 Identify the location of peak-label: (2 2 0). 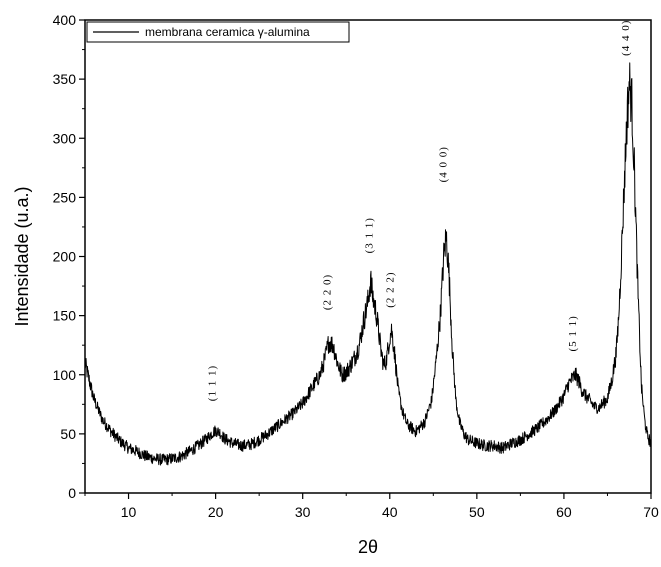
(328, 292).